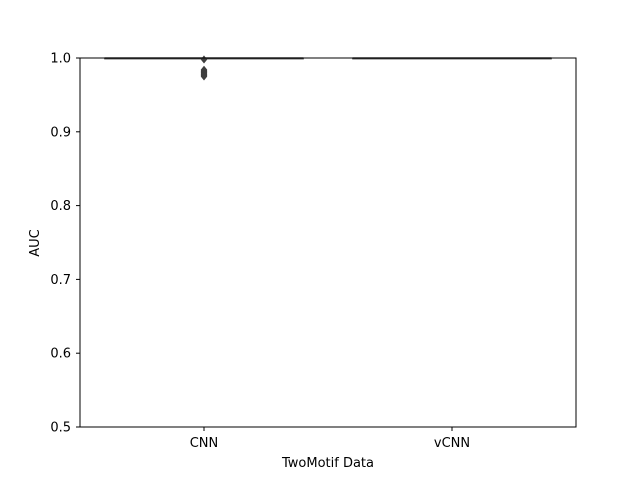  I want to click on plot-area, so click(328, 68).